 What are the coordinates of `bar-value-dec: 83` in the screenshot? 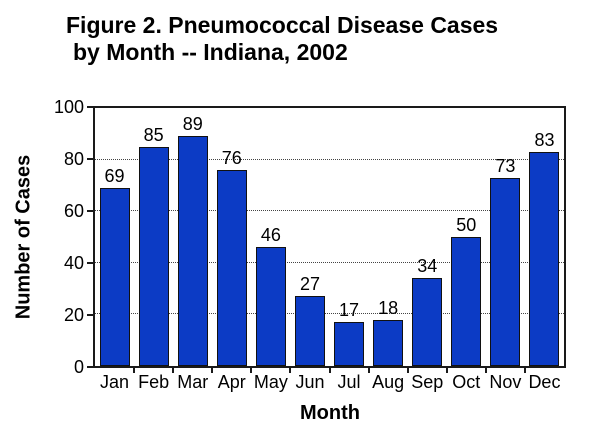 It's located at (544, 139).